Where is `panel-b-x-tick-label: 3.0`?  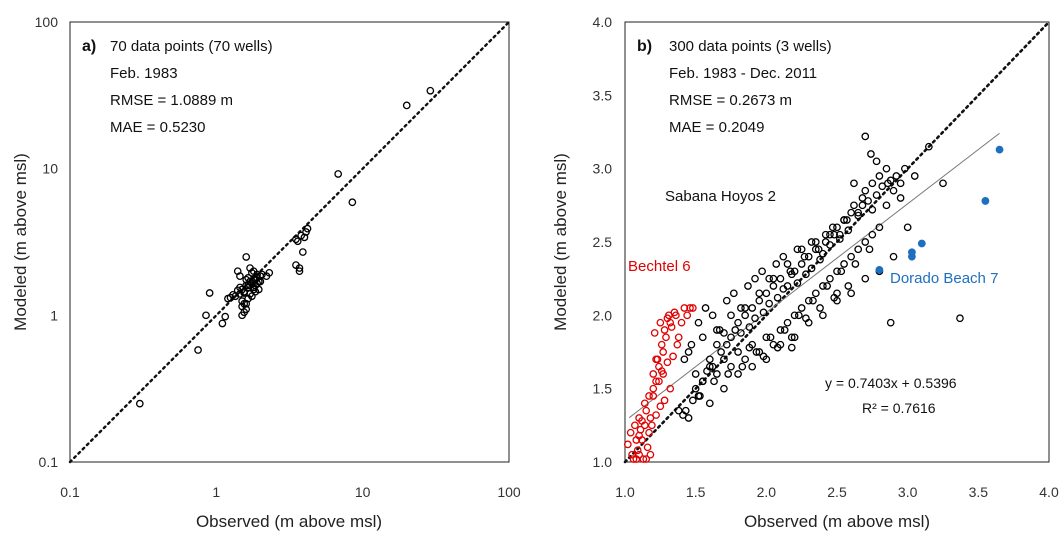
panel-b-x-tick-label: 3.0 is located at coordinates (908, 492).